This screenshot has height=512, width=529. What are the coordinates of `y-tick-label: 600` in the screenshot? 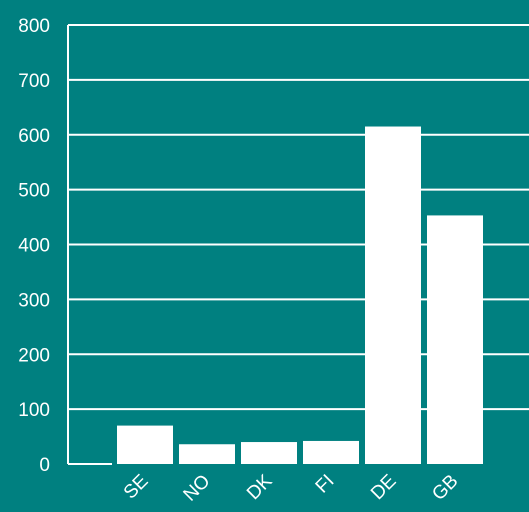 It's located at (34, 136).